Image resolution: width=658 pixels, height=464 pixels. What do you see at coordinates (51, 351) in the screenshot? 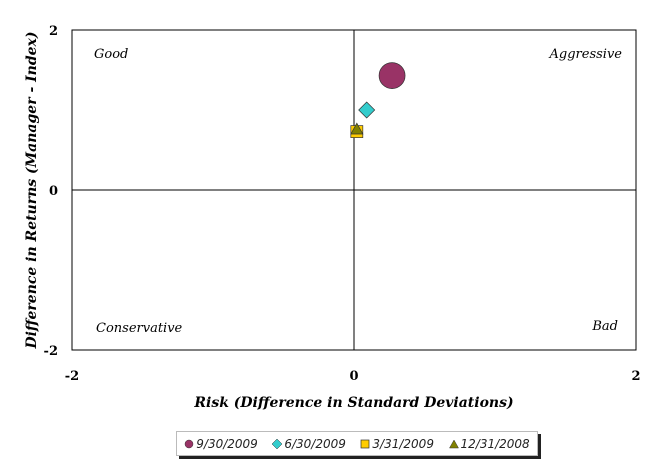
I see `y-tick-label: -2` at bounding box center [51, 351].